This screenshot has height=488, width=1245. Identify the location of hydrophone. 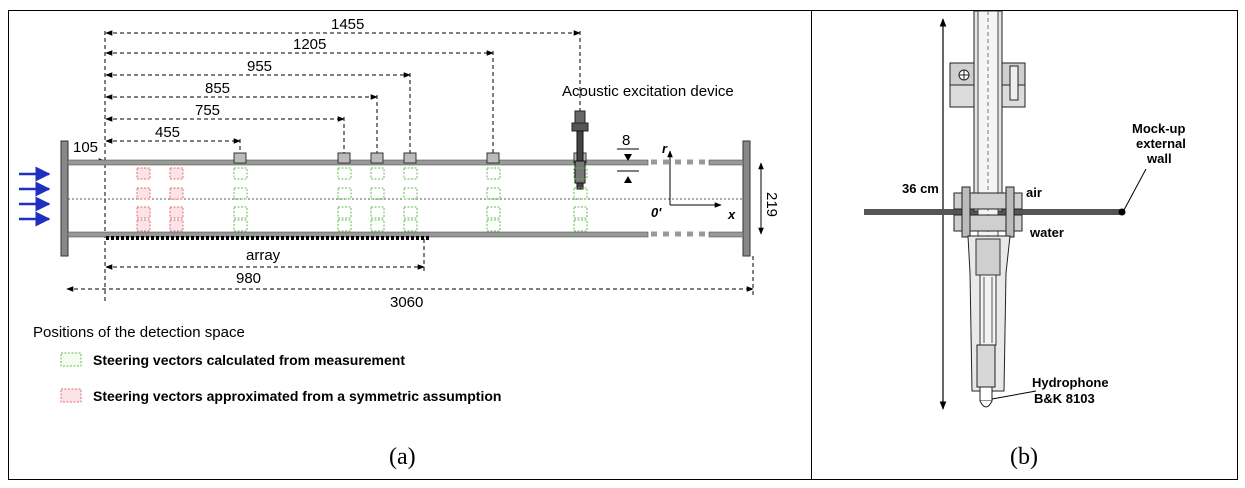
(986, 376).